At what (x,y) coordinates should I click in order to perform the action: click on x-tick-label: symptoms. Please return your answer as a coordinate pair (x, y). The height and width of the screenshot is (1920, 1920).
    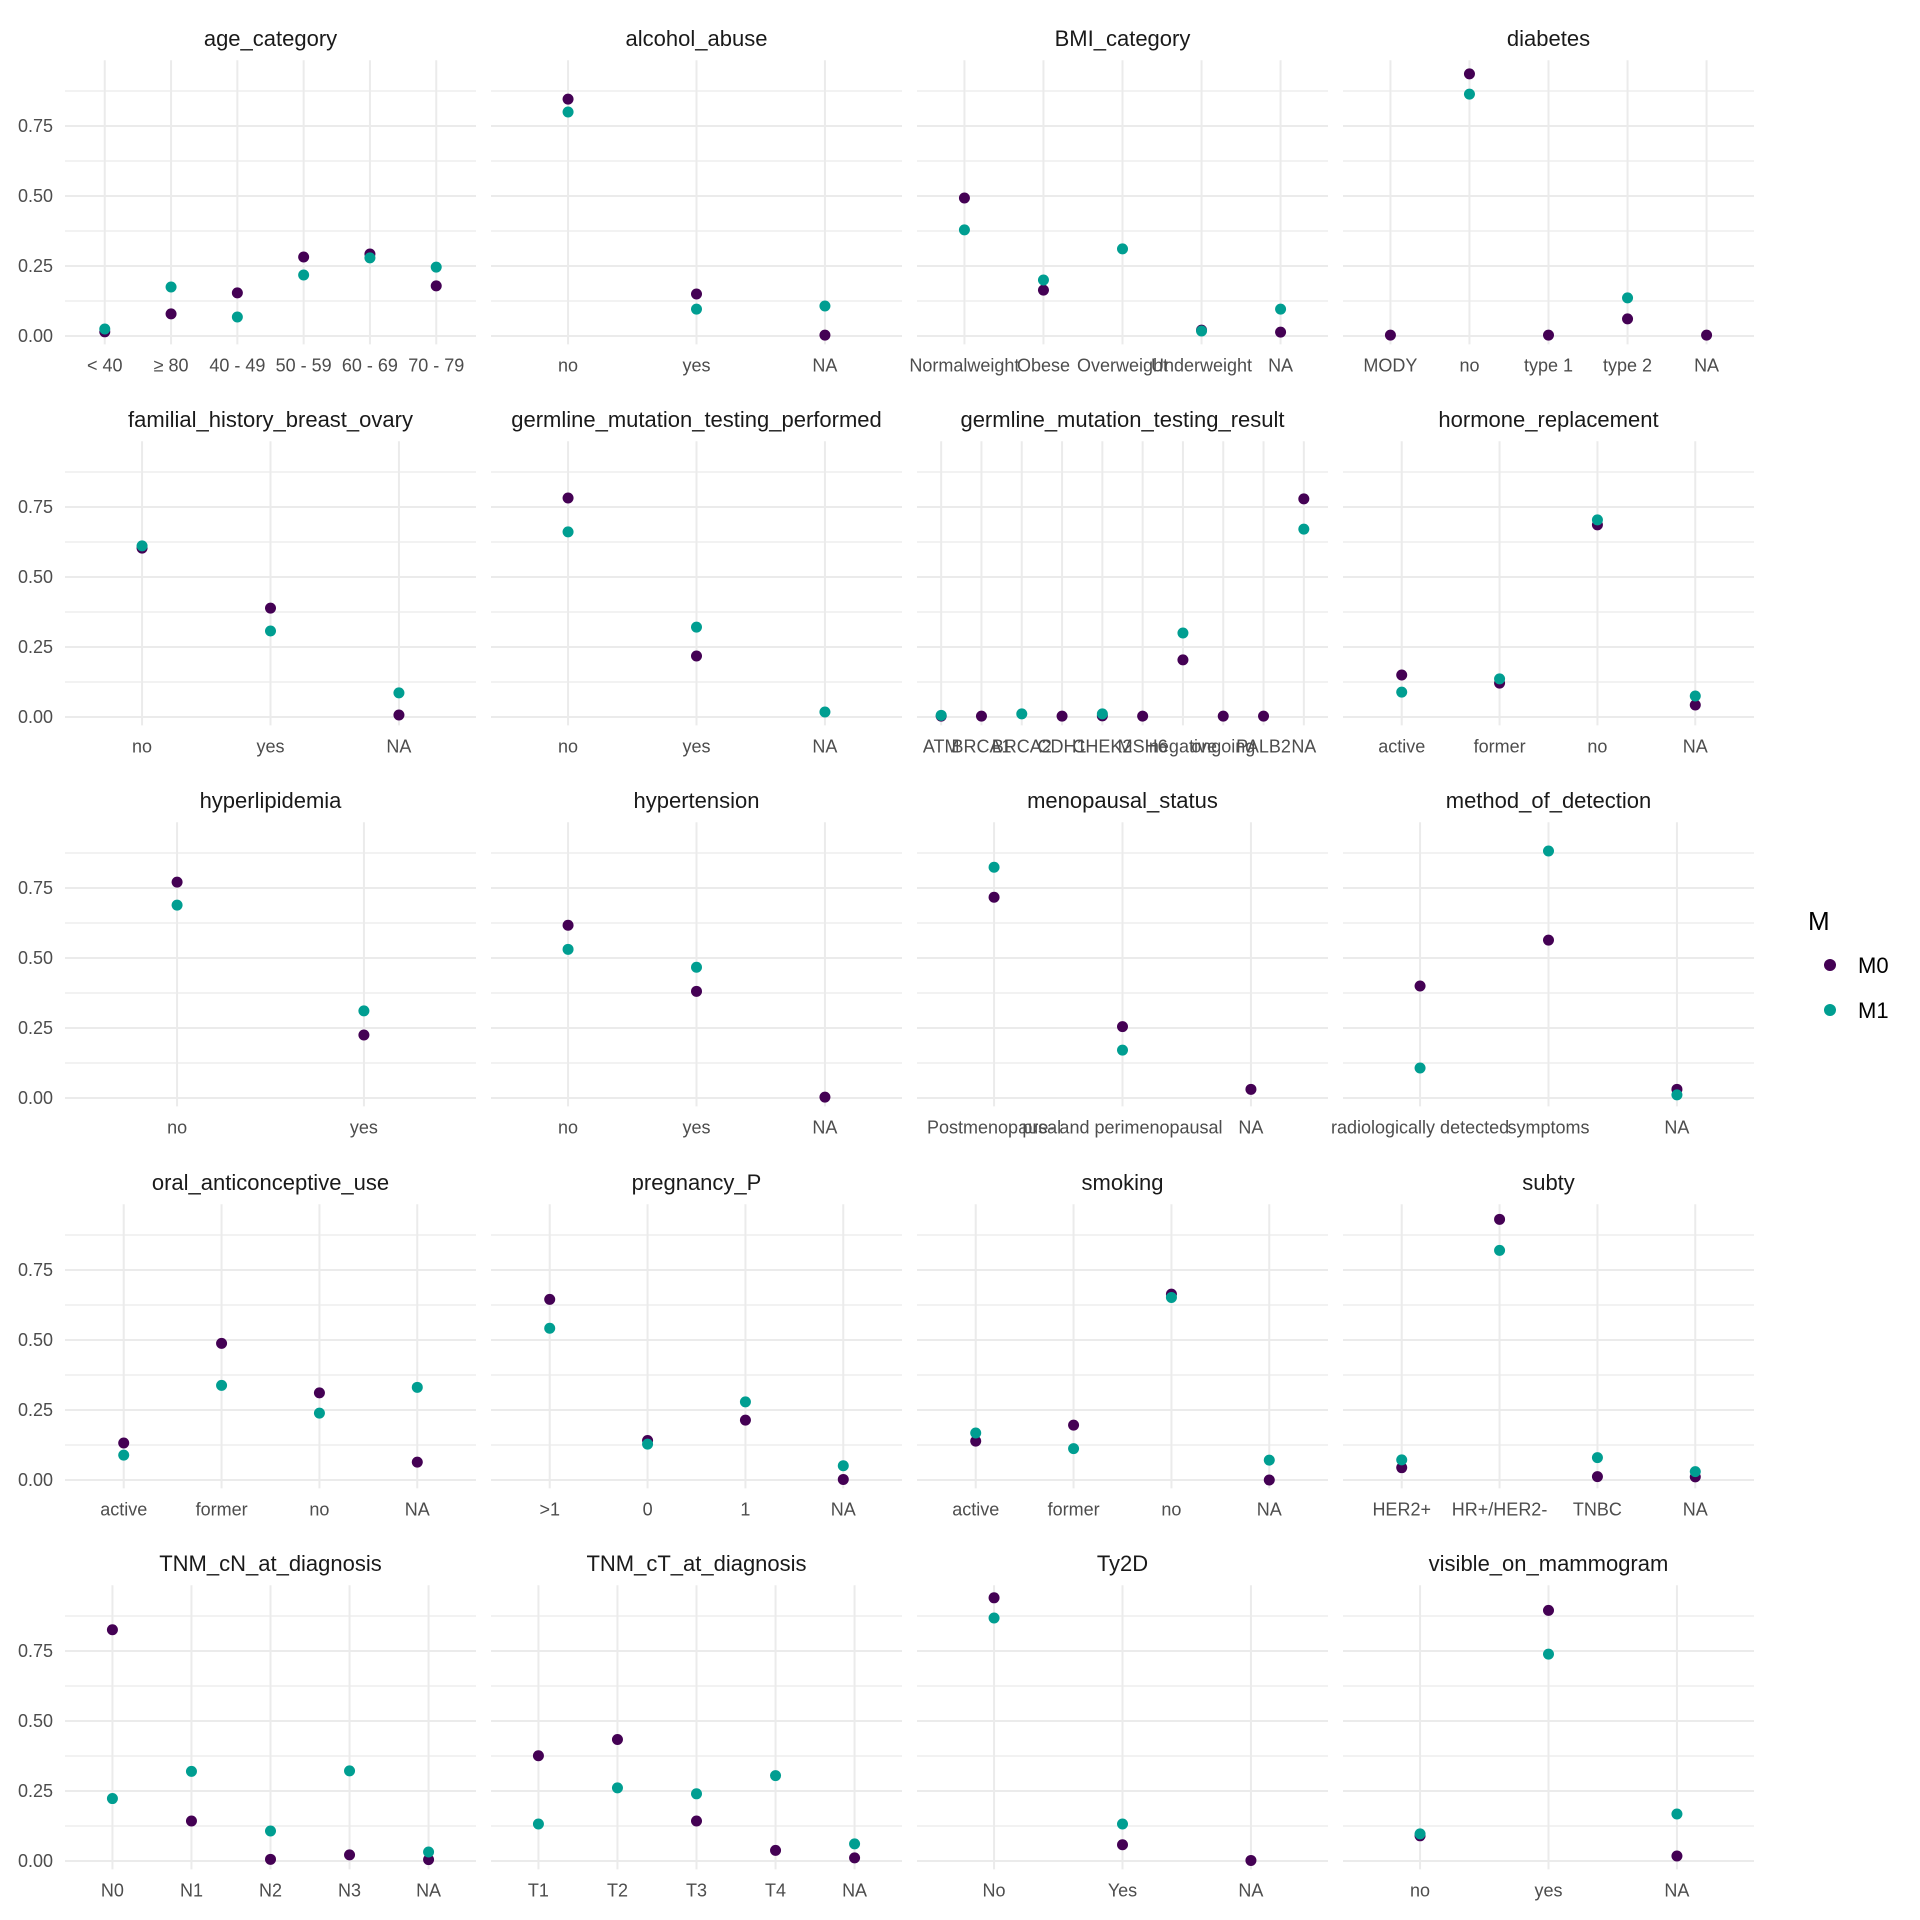
    Looking at the image, I should click on (1548, 1127).